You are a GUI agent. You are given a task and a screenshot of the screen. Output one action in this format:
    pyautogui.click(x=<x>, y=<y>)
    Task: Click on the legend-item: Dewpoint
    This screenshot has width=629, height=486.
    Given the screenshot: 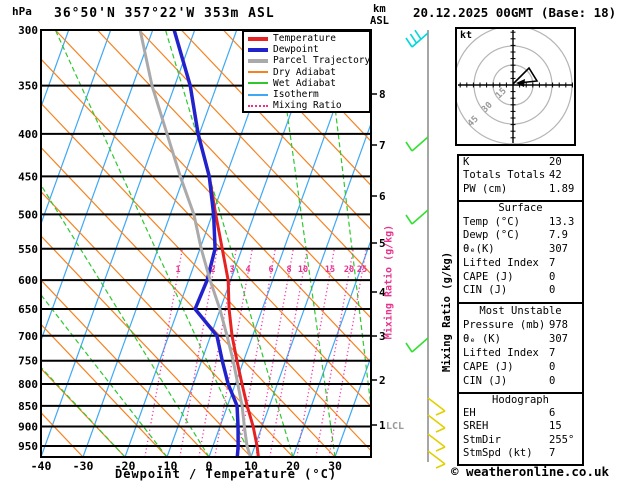 What is the action you would take?
    pyautogui.click(x=308, y=49)
    